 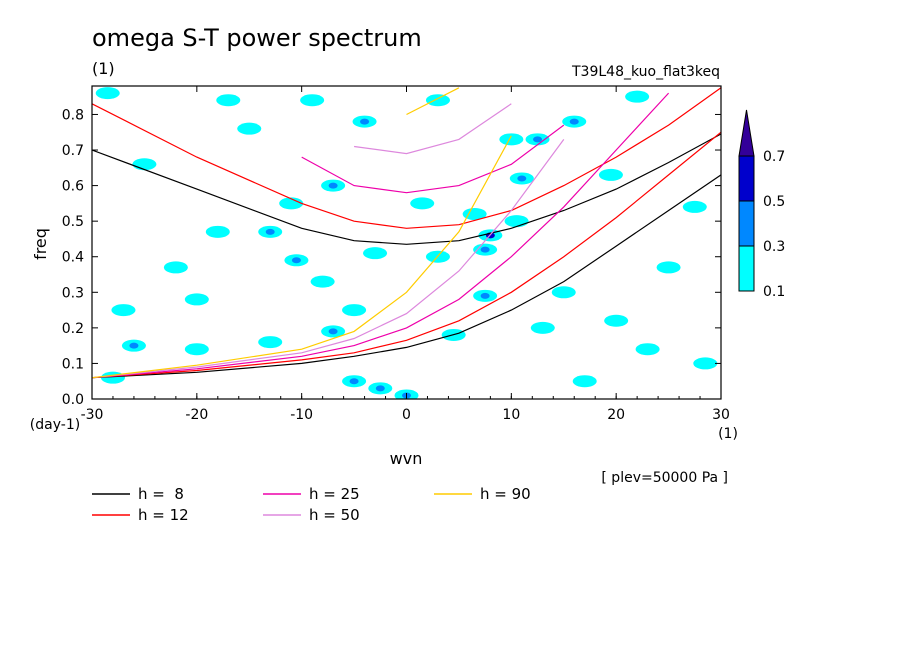 I want to click on dispersion-curve-h8, so click(x=406, y=189).